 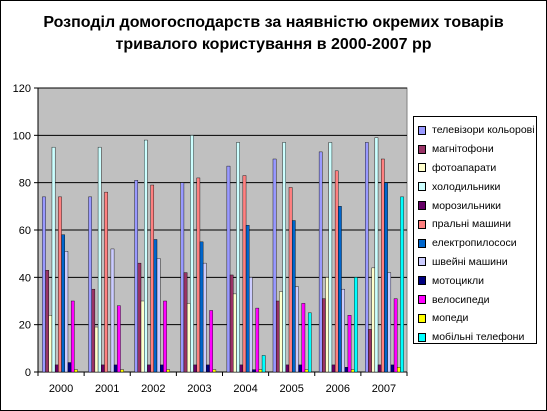 I want to click on y-tick-label: 60, so click(x=25, y=231).